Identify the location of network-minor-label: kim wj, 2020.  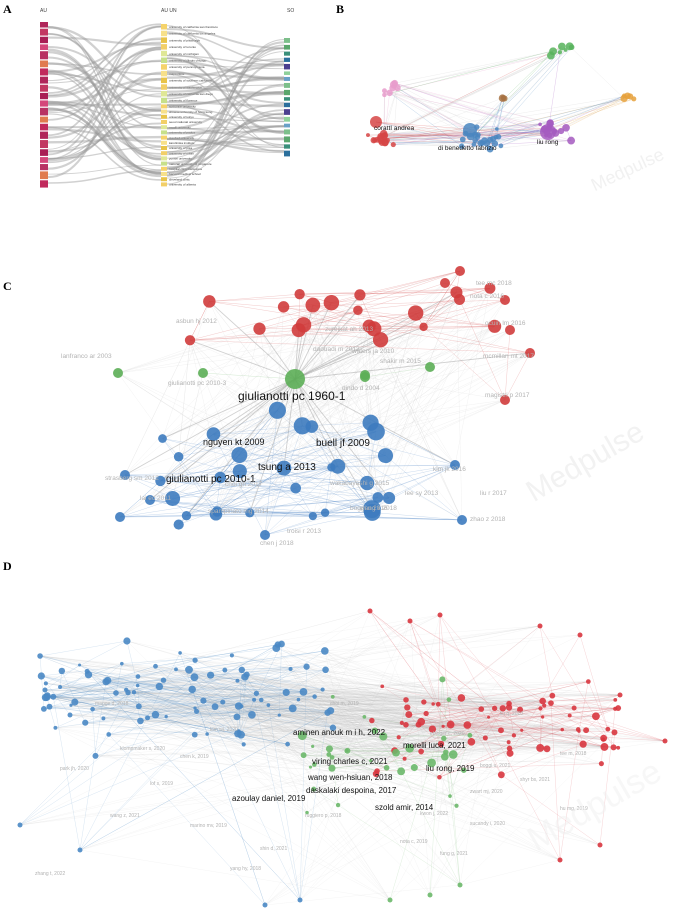
(224, 730).